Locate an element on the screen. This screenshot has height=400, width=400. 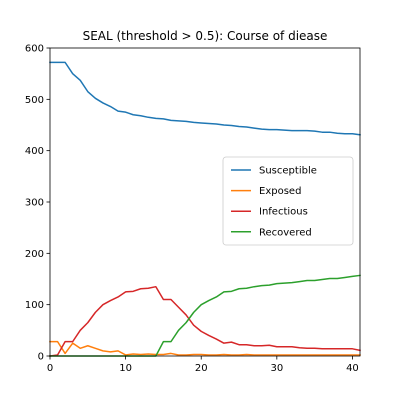
y-tick-label: 0 is located at coordinates (41, 357).